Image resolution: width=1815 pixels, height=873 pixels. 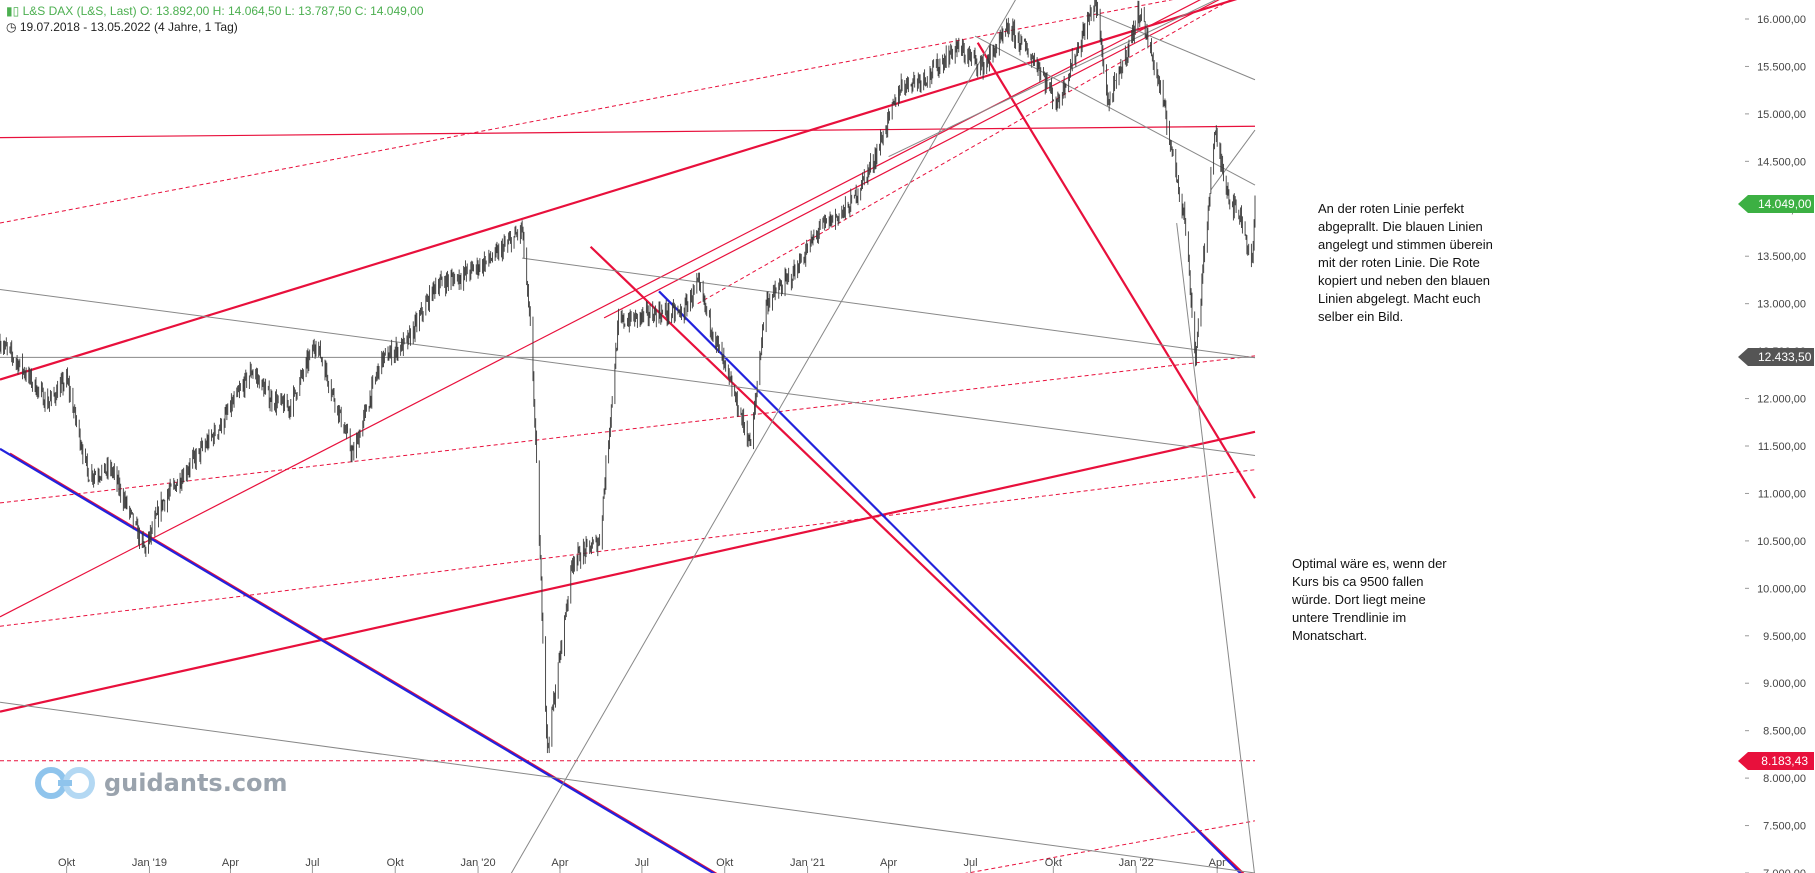 I want to click on y-tick-label: 15.500,00, so click(x=1781, y=67).